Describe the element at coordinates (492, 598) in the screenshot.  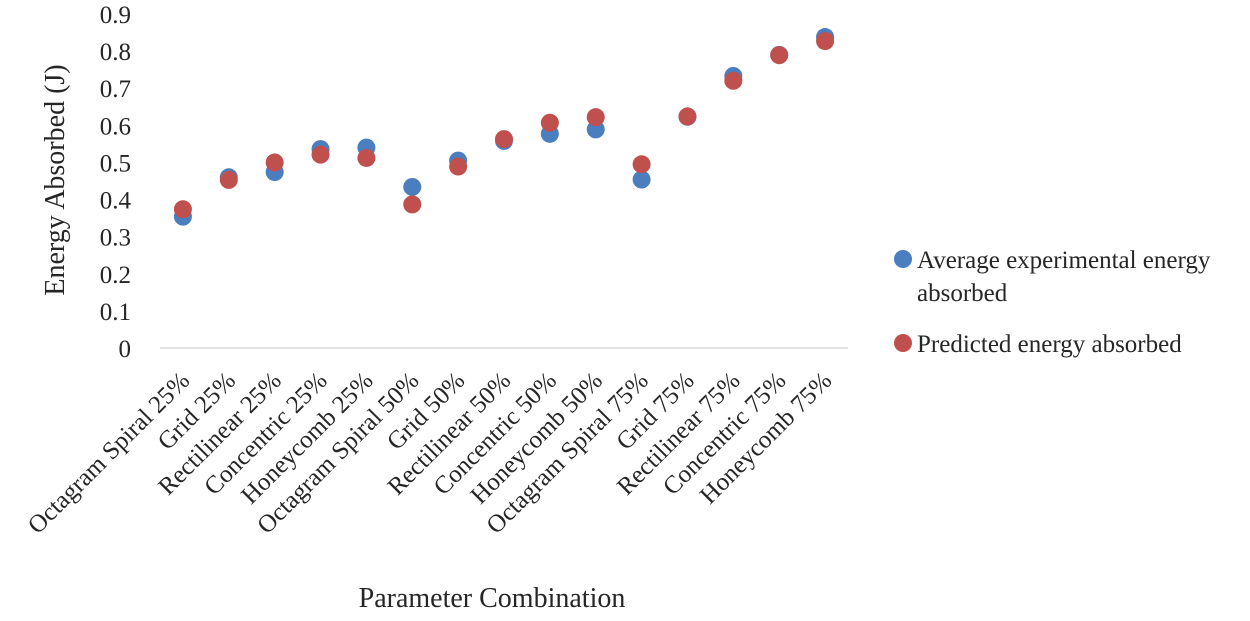
I see `x-axis-title: Parameter Combination` at that location.